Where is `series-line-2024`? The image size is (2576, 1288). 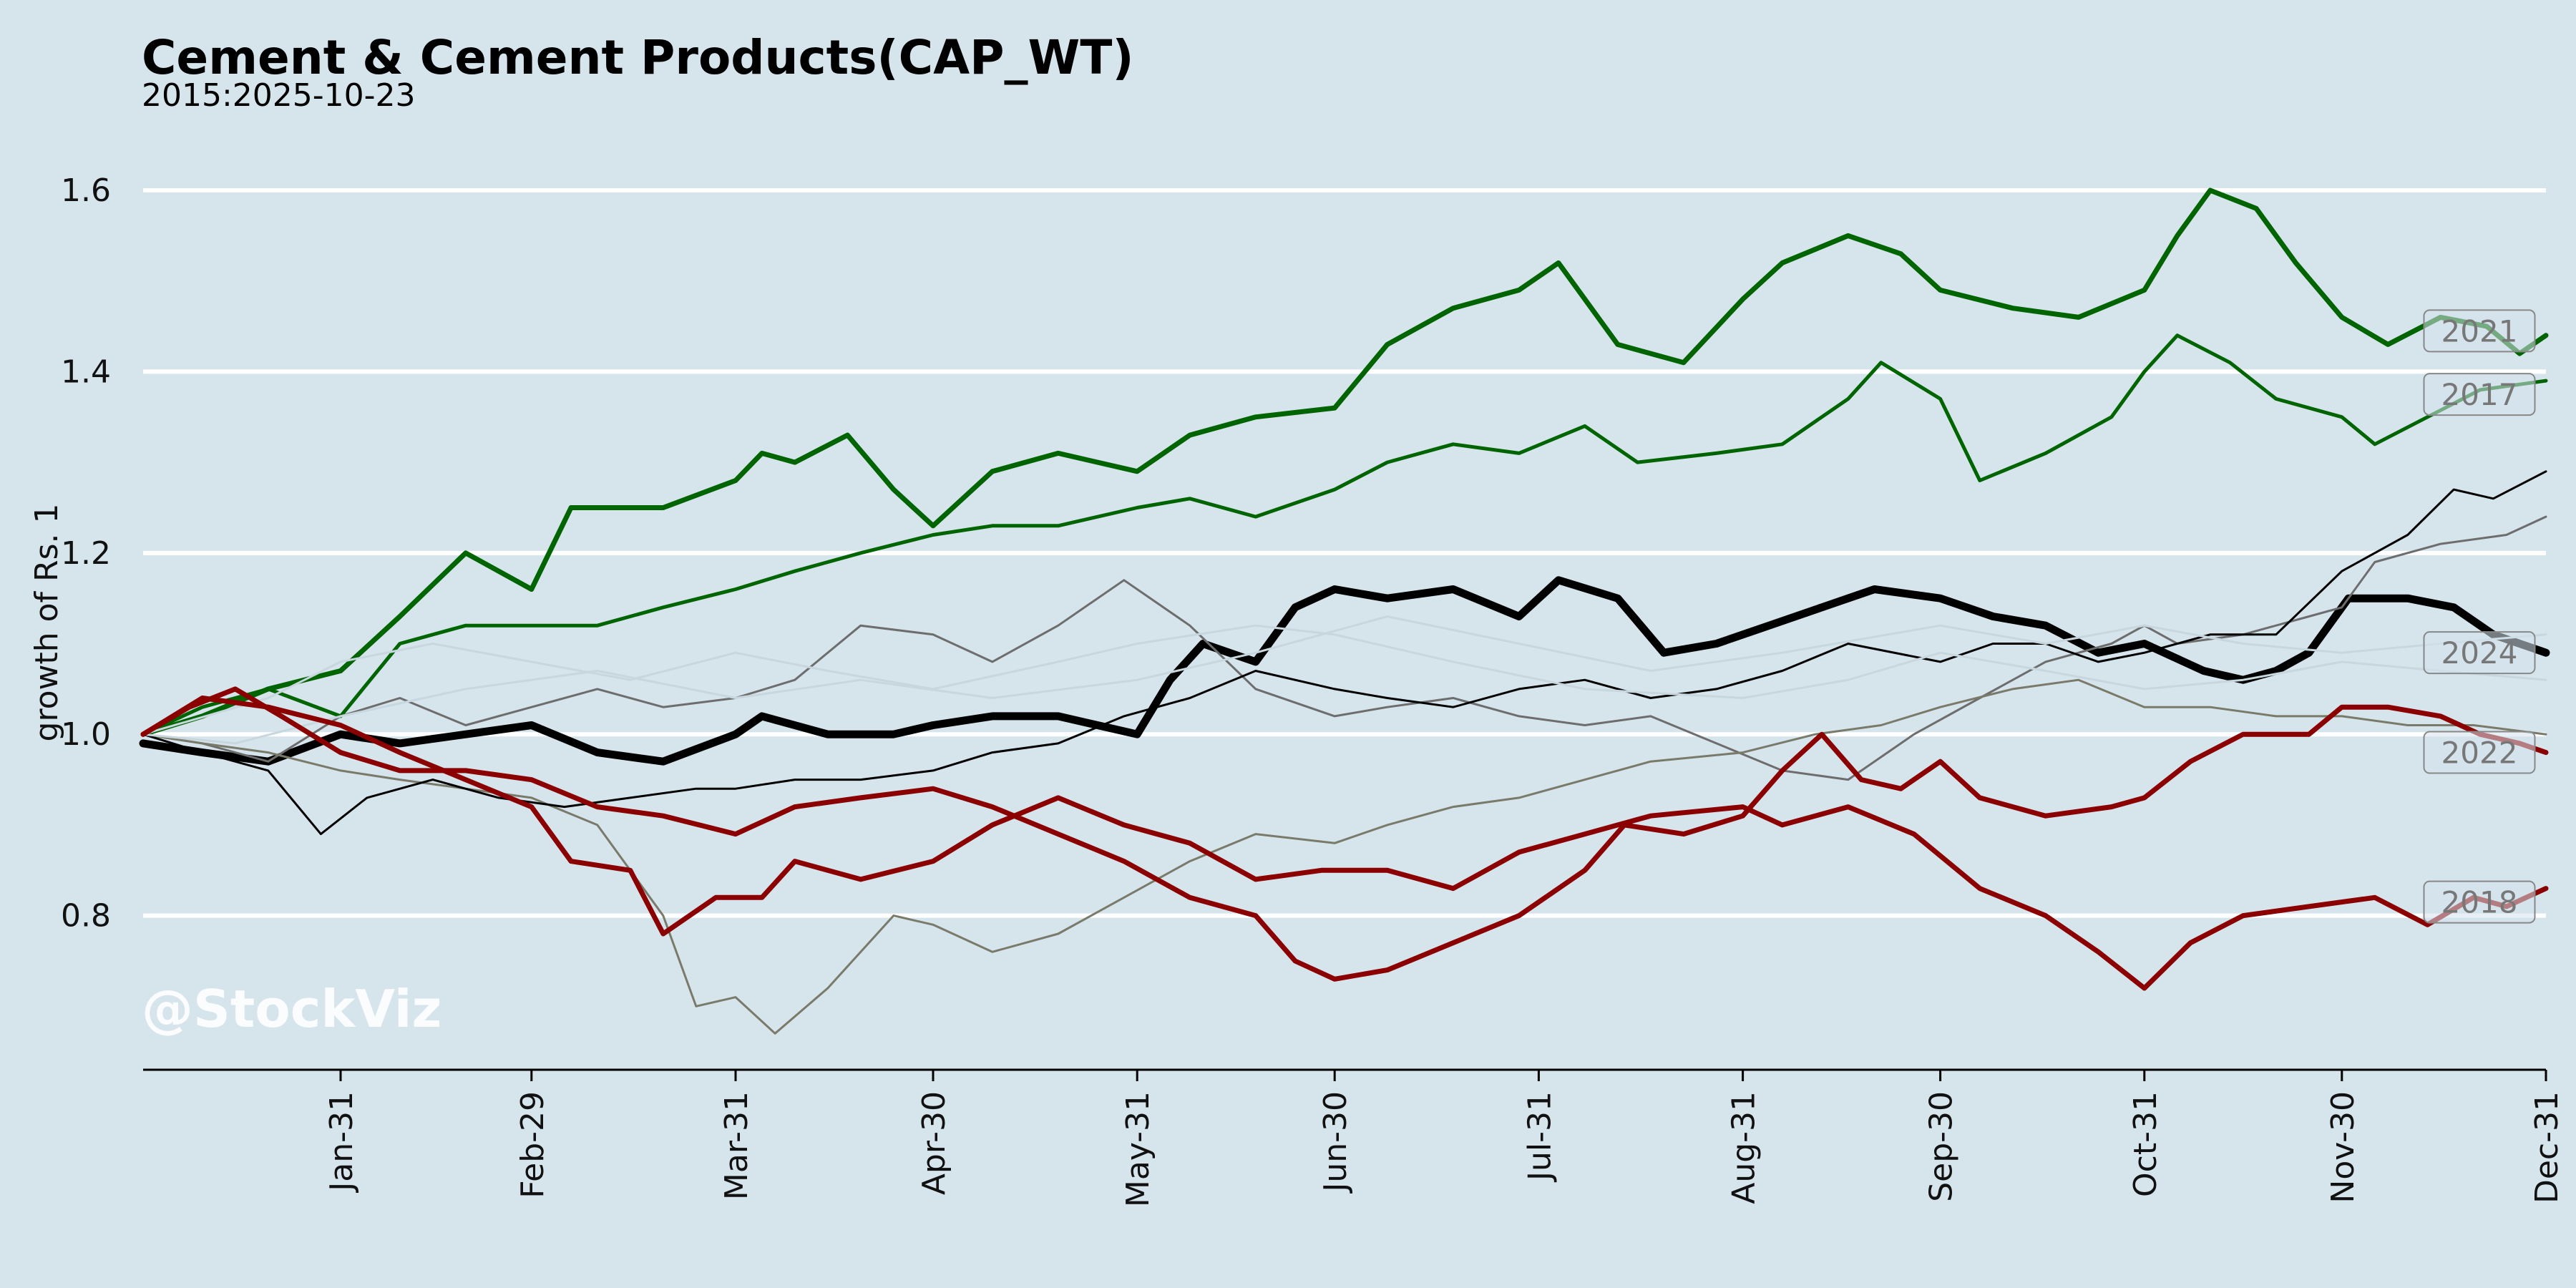 series-line-2024 is located at coordinates (1344, 671).